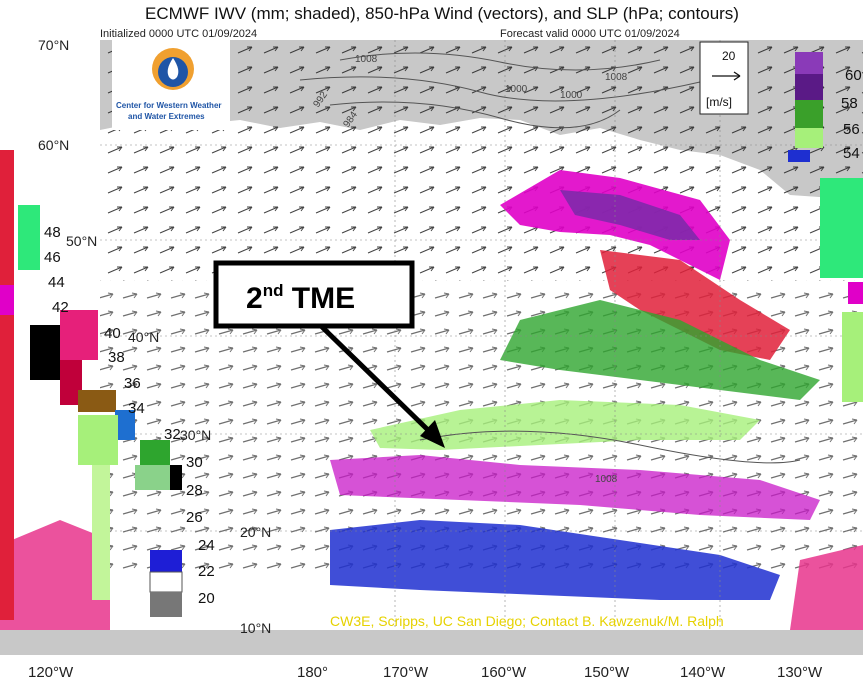 Image resolution: width=863 pixels, height=685 pixels. Describe the element at coordinates (319, 298) in the screenshot. I see `callout-suffix: TME` at that location.